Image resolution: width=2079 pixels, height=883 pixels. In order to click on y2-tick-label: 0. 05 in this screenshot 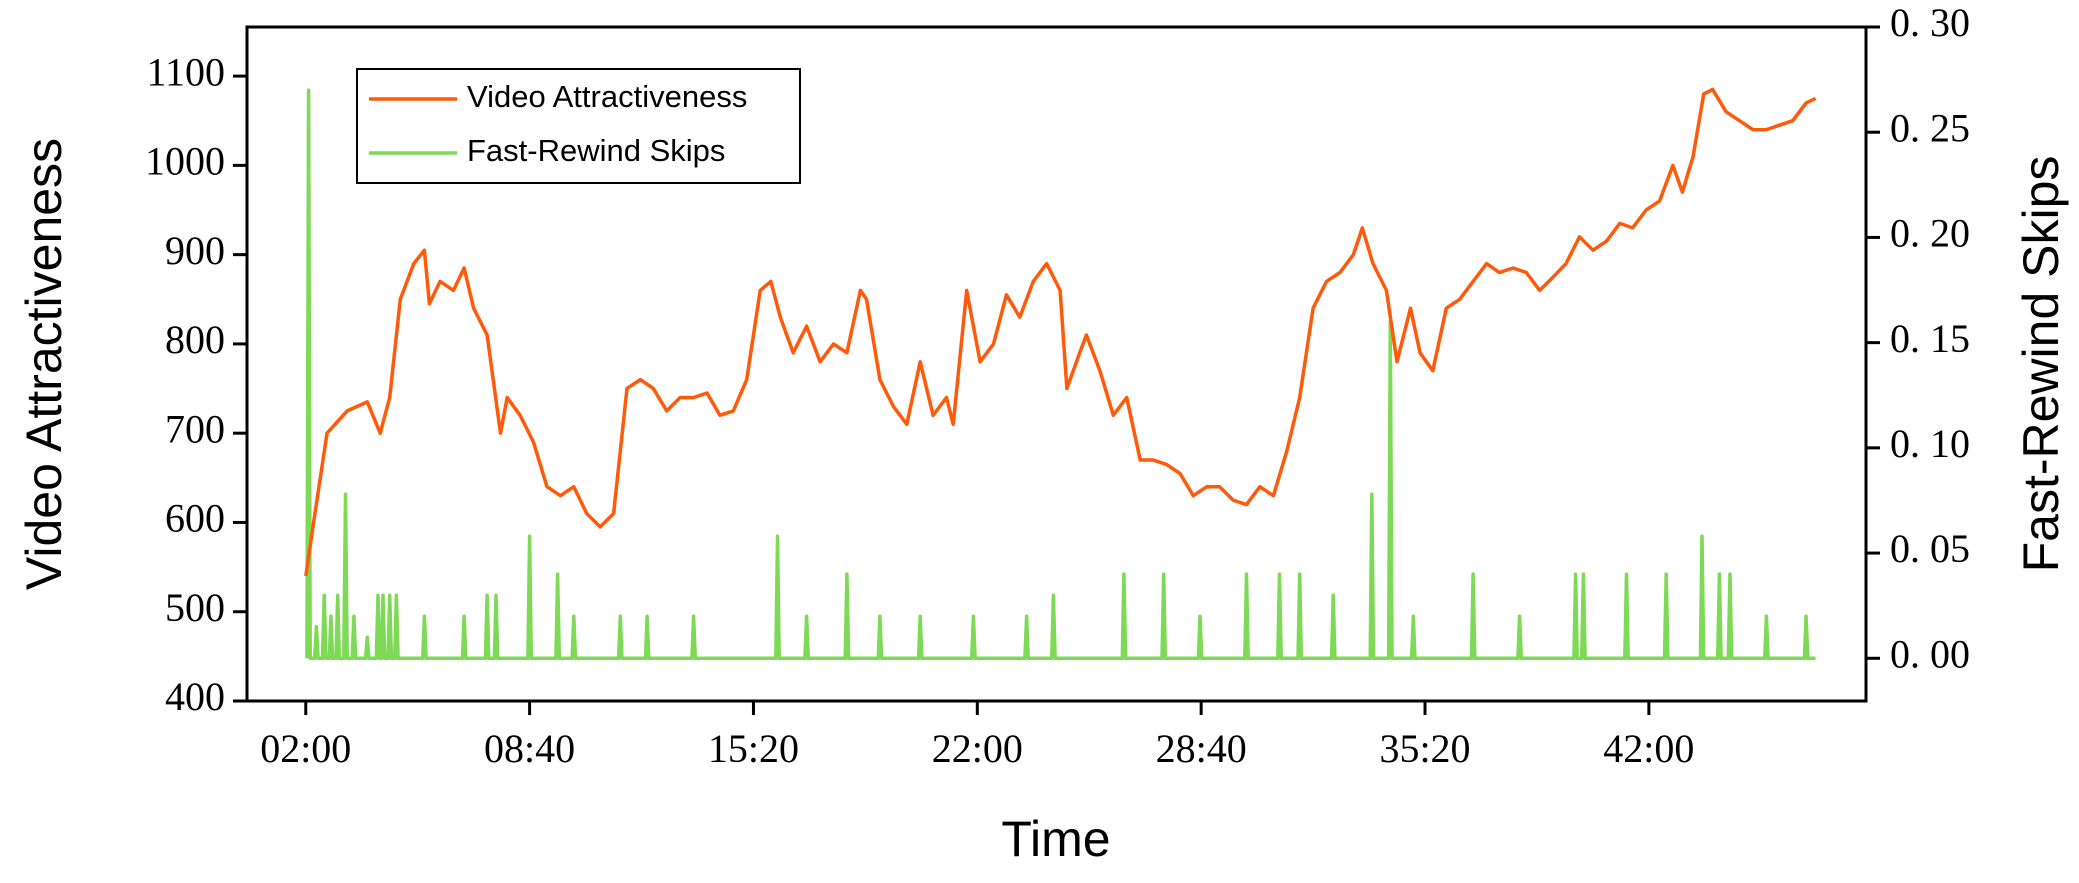, I will do `click(1930, 548)`.